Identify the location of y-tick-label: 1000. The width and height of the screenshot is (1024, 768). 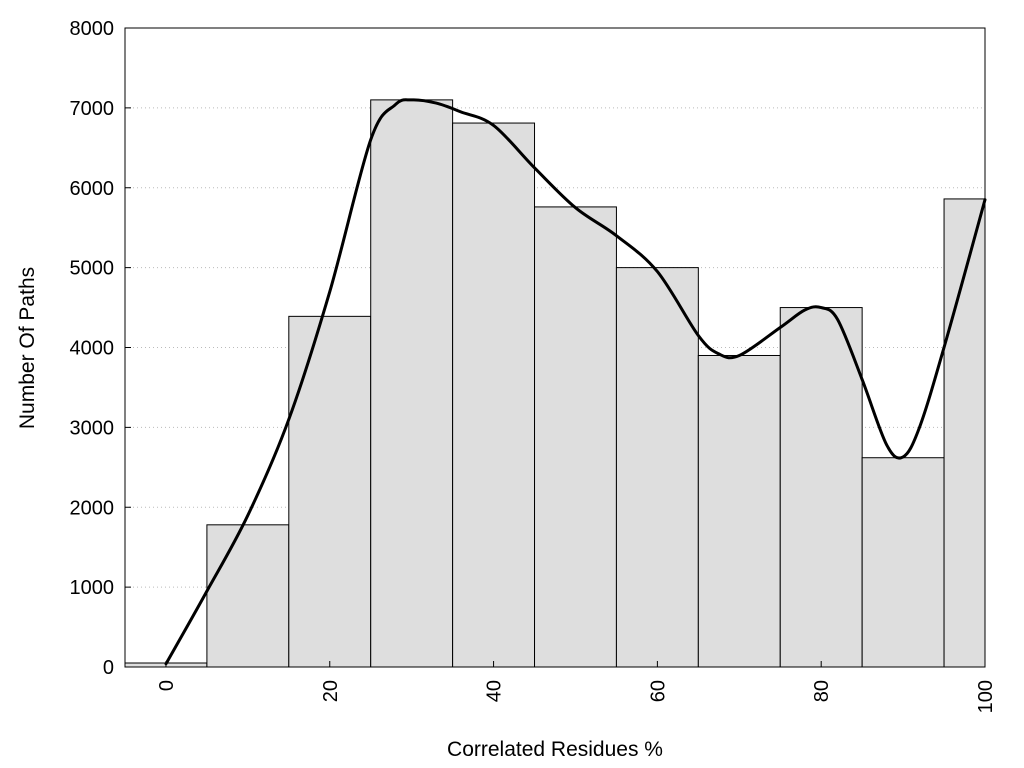
(92, 588).